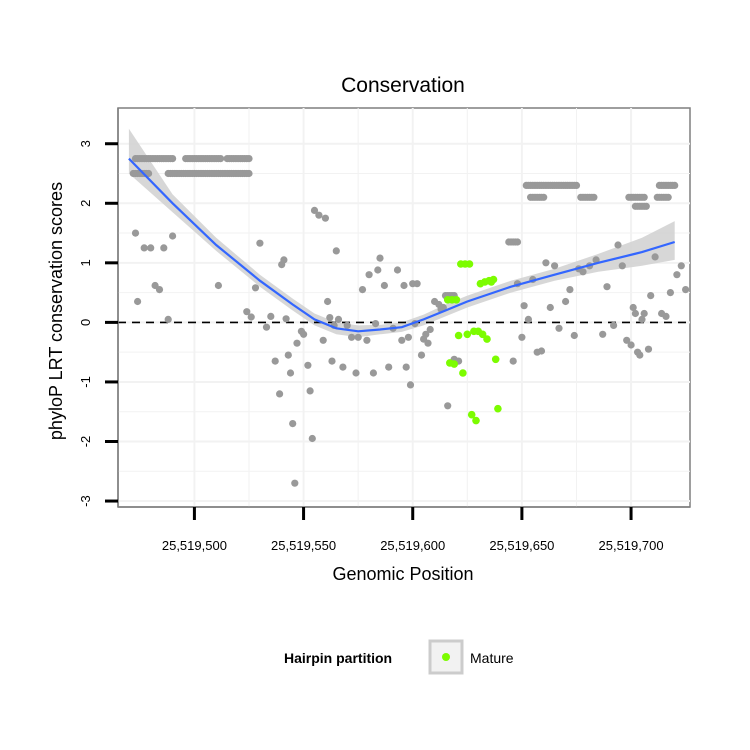 The image size is (750, 750). What do you see at coordinates (521, 545) in the screenshot?
I see `x-tick-label: 25,519,650` at bounding box center [521, 545].